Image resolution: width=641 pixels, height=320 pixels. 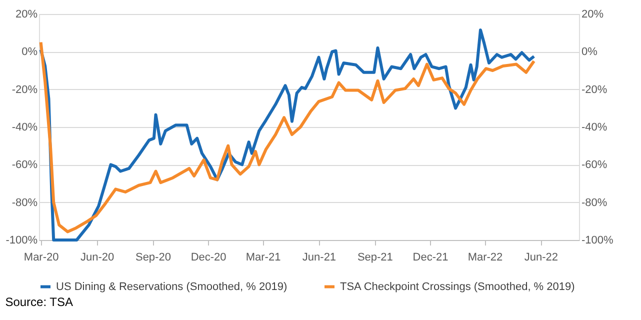 What do you see at coordinates (485, 258) in the screenshot?
I see `x-tick-label: Mar-22` at bounding box center [485, 258].